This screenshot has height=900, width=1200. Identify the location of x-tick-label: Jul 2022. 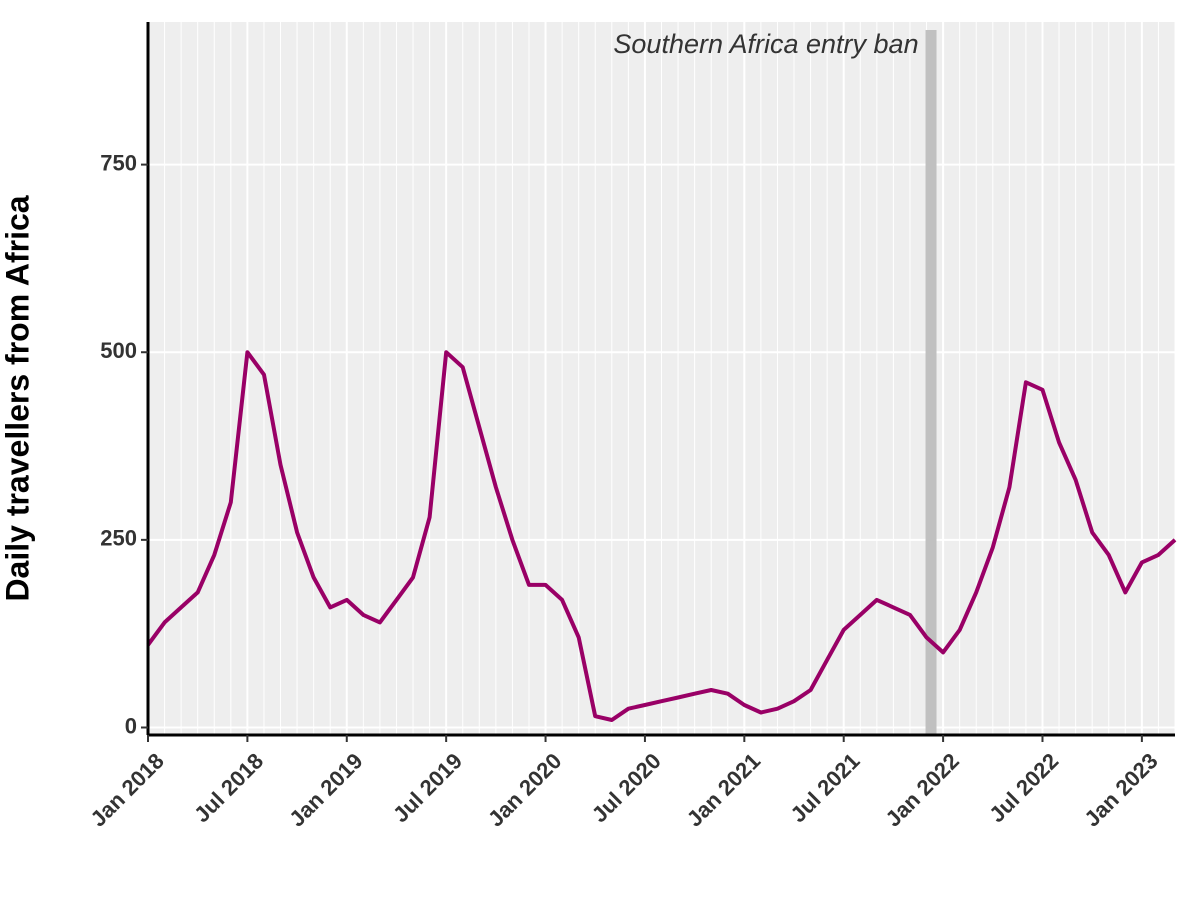
(1023, 787).